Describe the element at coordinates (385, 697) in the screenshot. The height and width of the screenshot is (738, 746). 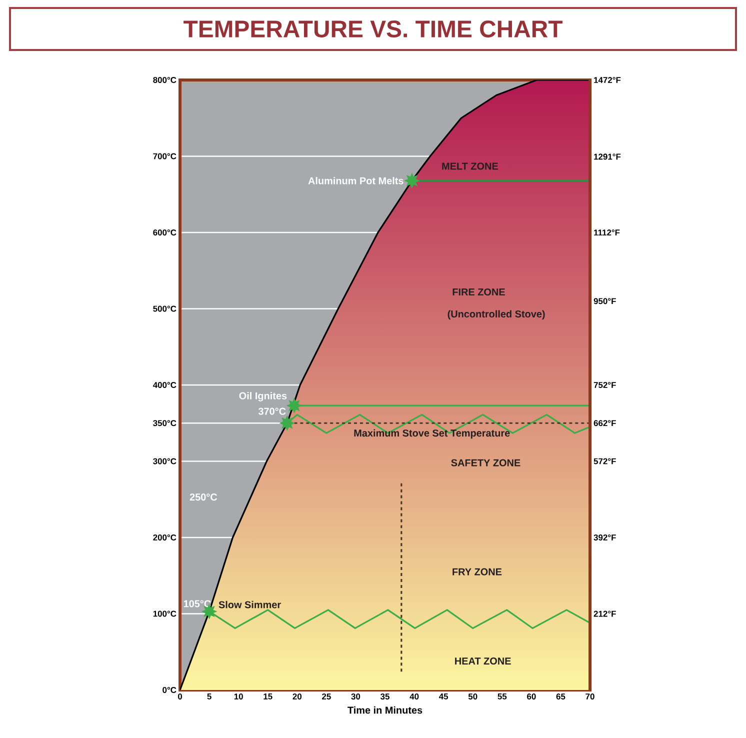
I see `x-tick-label: 35` at that location.